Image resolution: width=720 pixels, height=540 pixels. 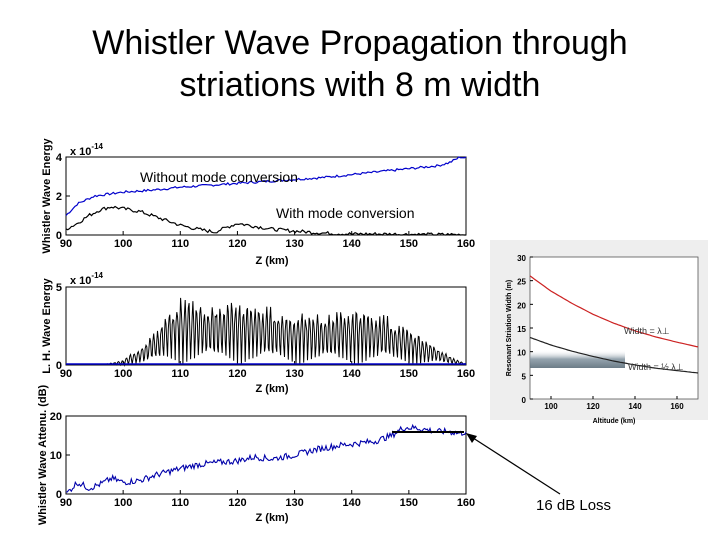 What do you see at coordinates (59, 197) in the screenshot?
I see `y-tick-label: 2` at bounding box center [59, 197].